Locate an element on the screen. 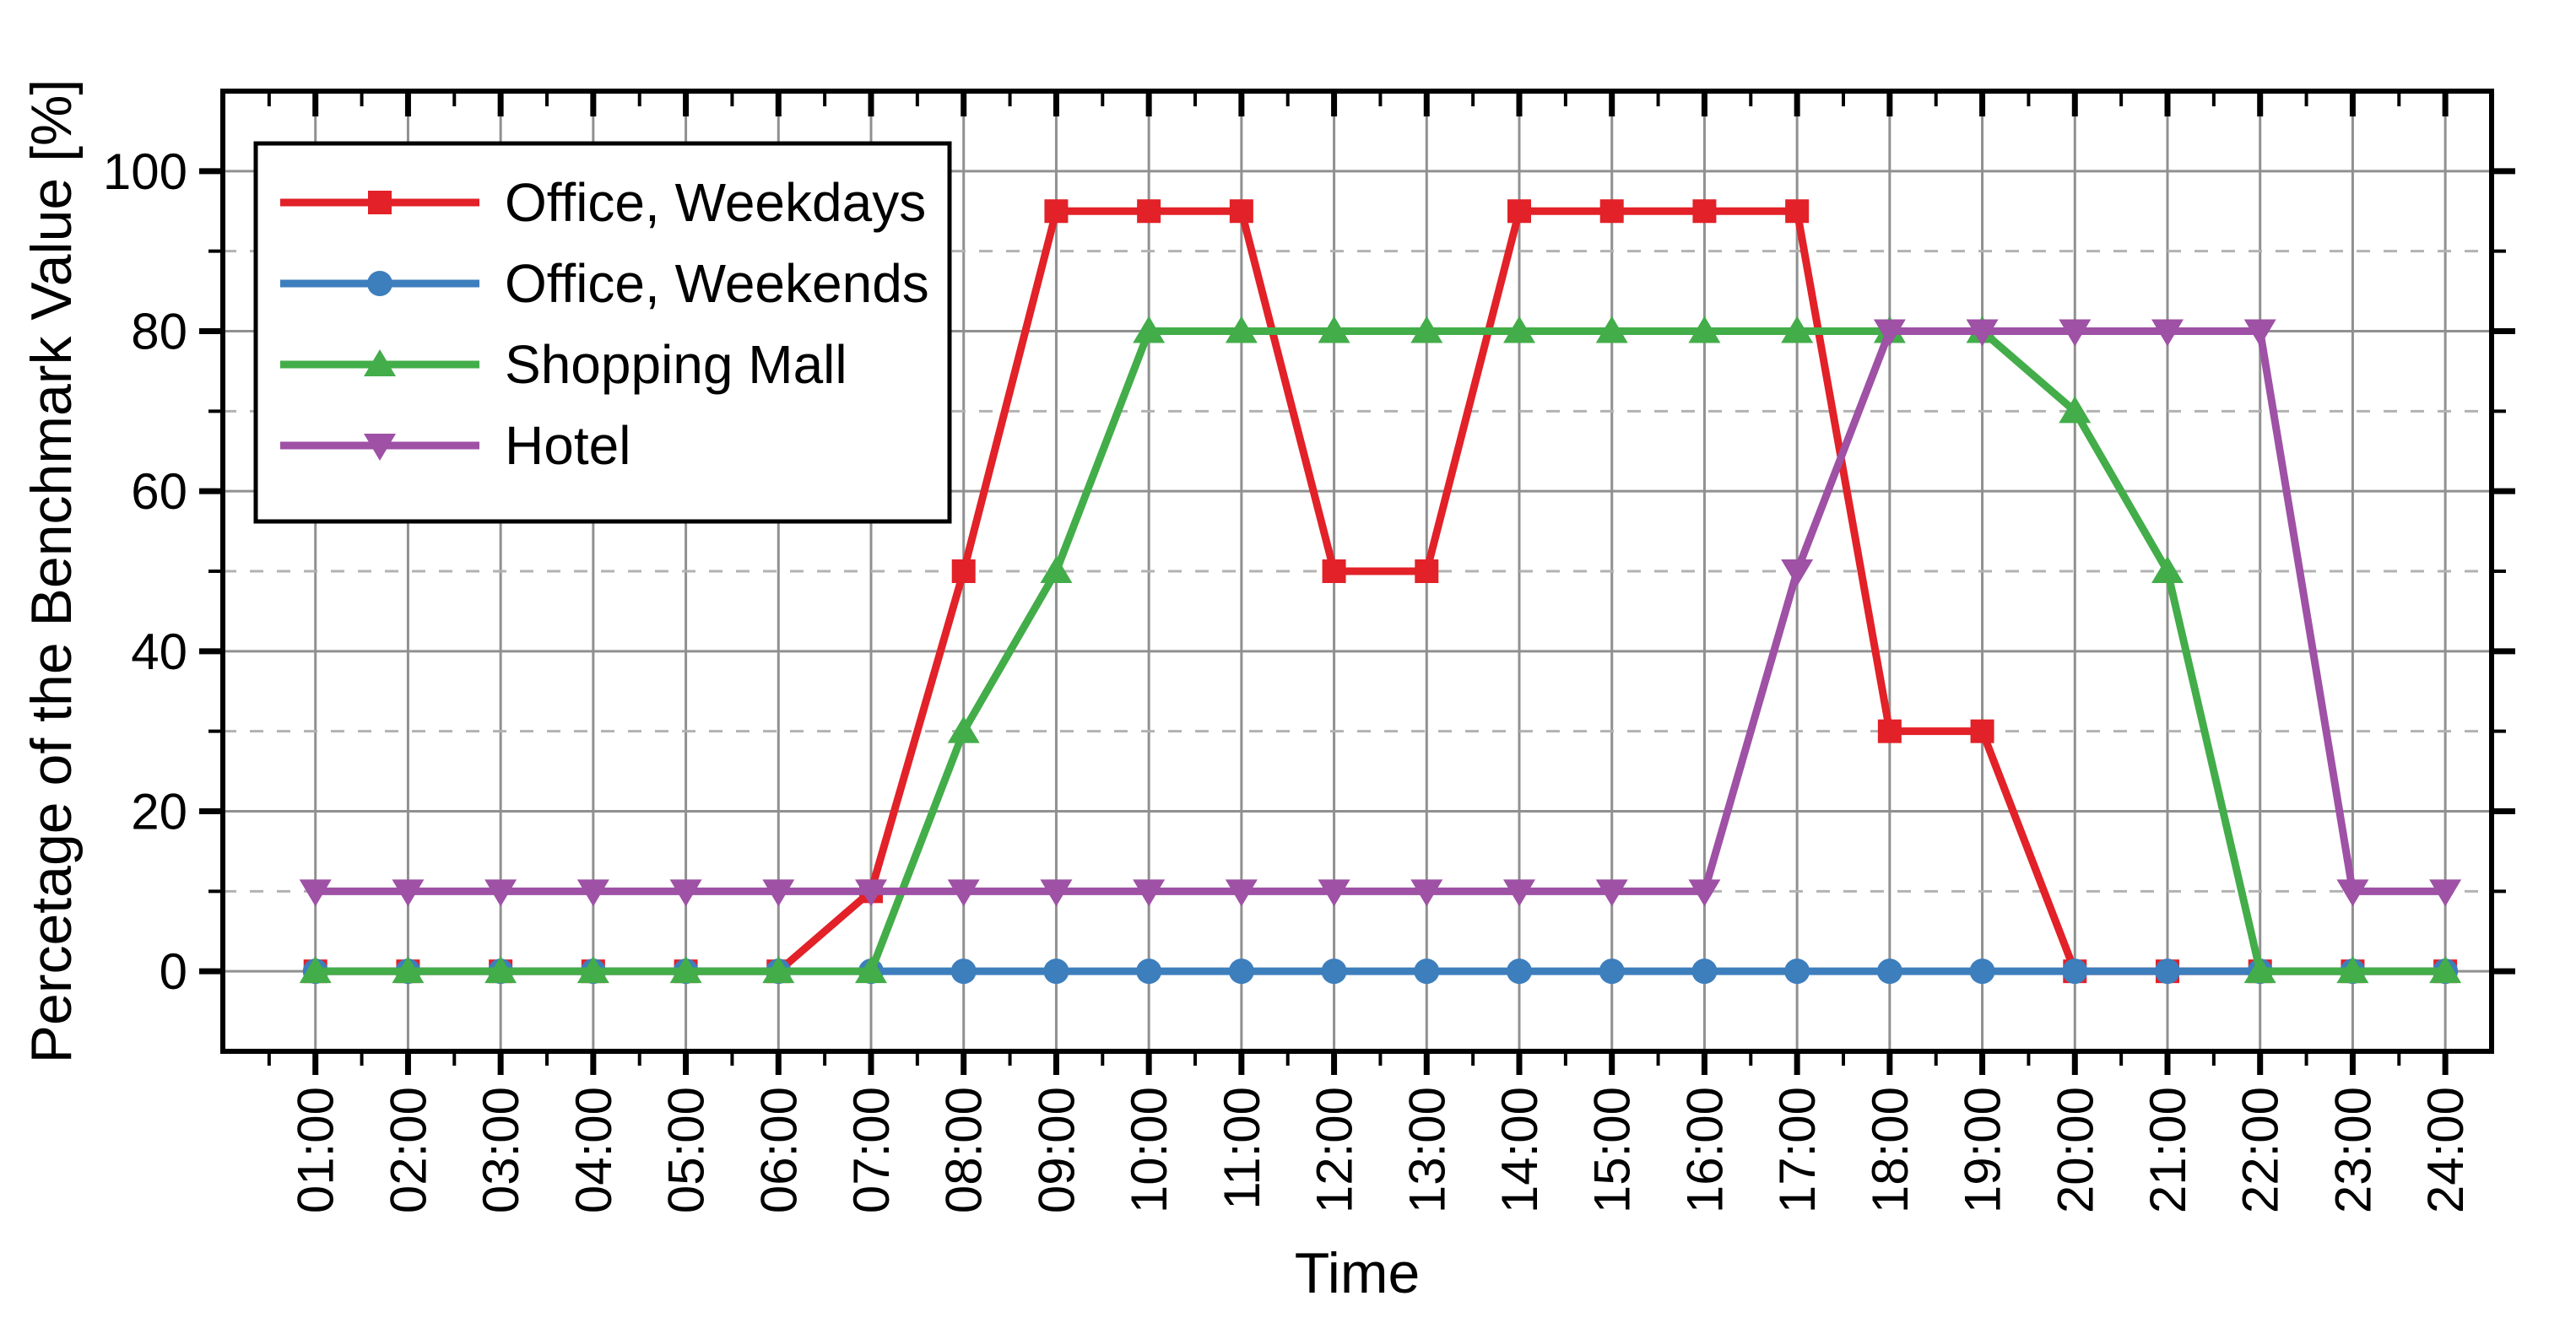  legend-label: Office, Weekdays is located at coordinates (715, 202).